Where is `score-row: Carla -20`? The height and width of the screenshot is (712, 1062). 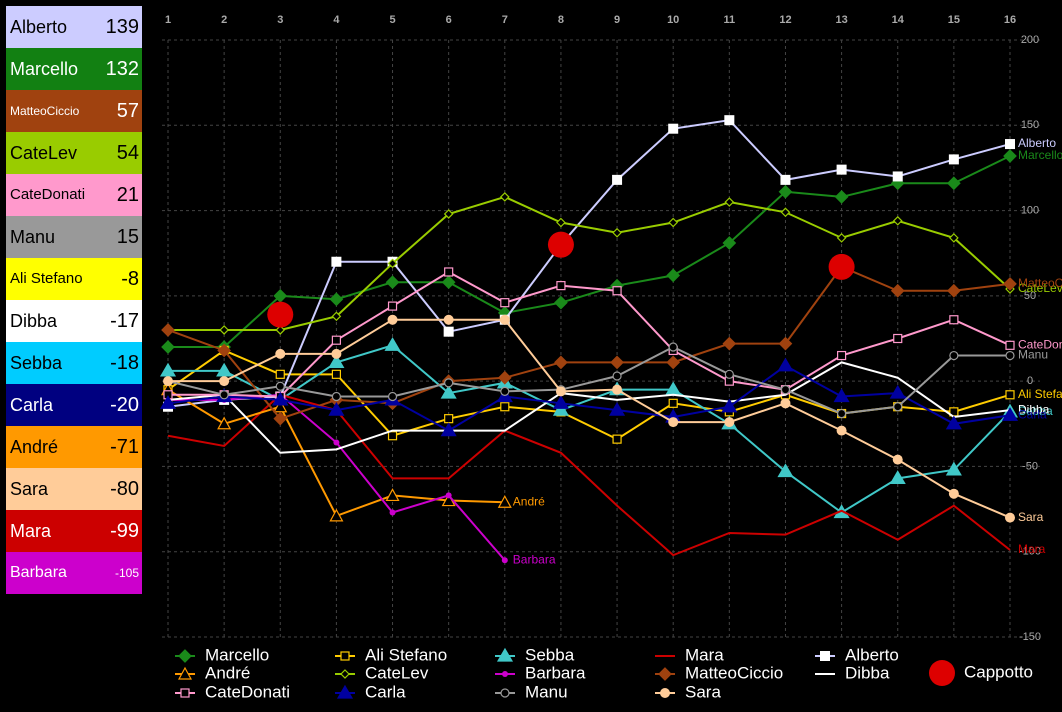 score-row: Carla -20 is located at coordinates (74, 405).